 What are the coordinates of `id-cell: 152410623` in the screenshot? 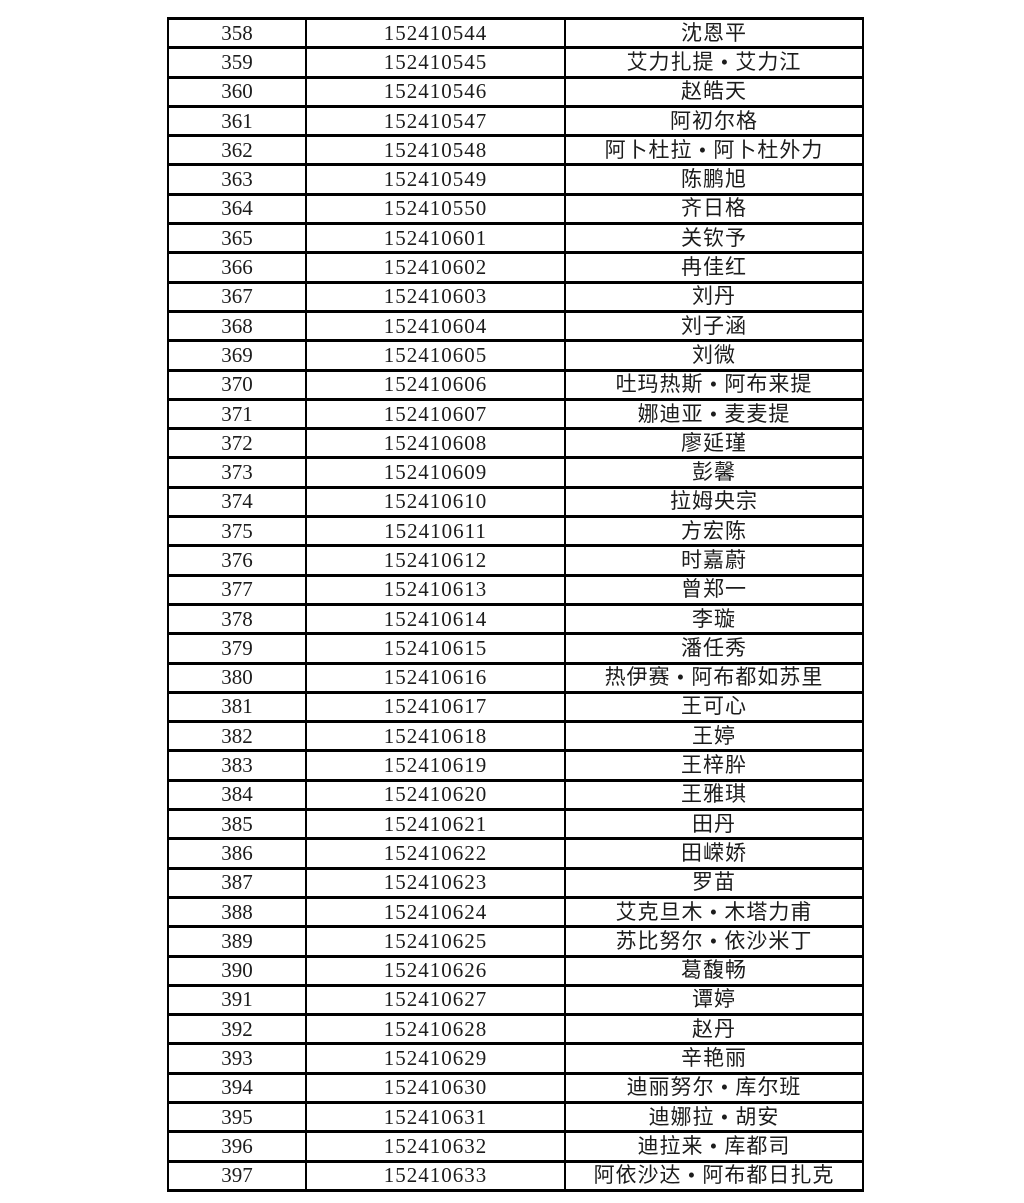 It's located at (435, 882).